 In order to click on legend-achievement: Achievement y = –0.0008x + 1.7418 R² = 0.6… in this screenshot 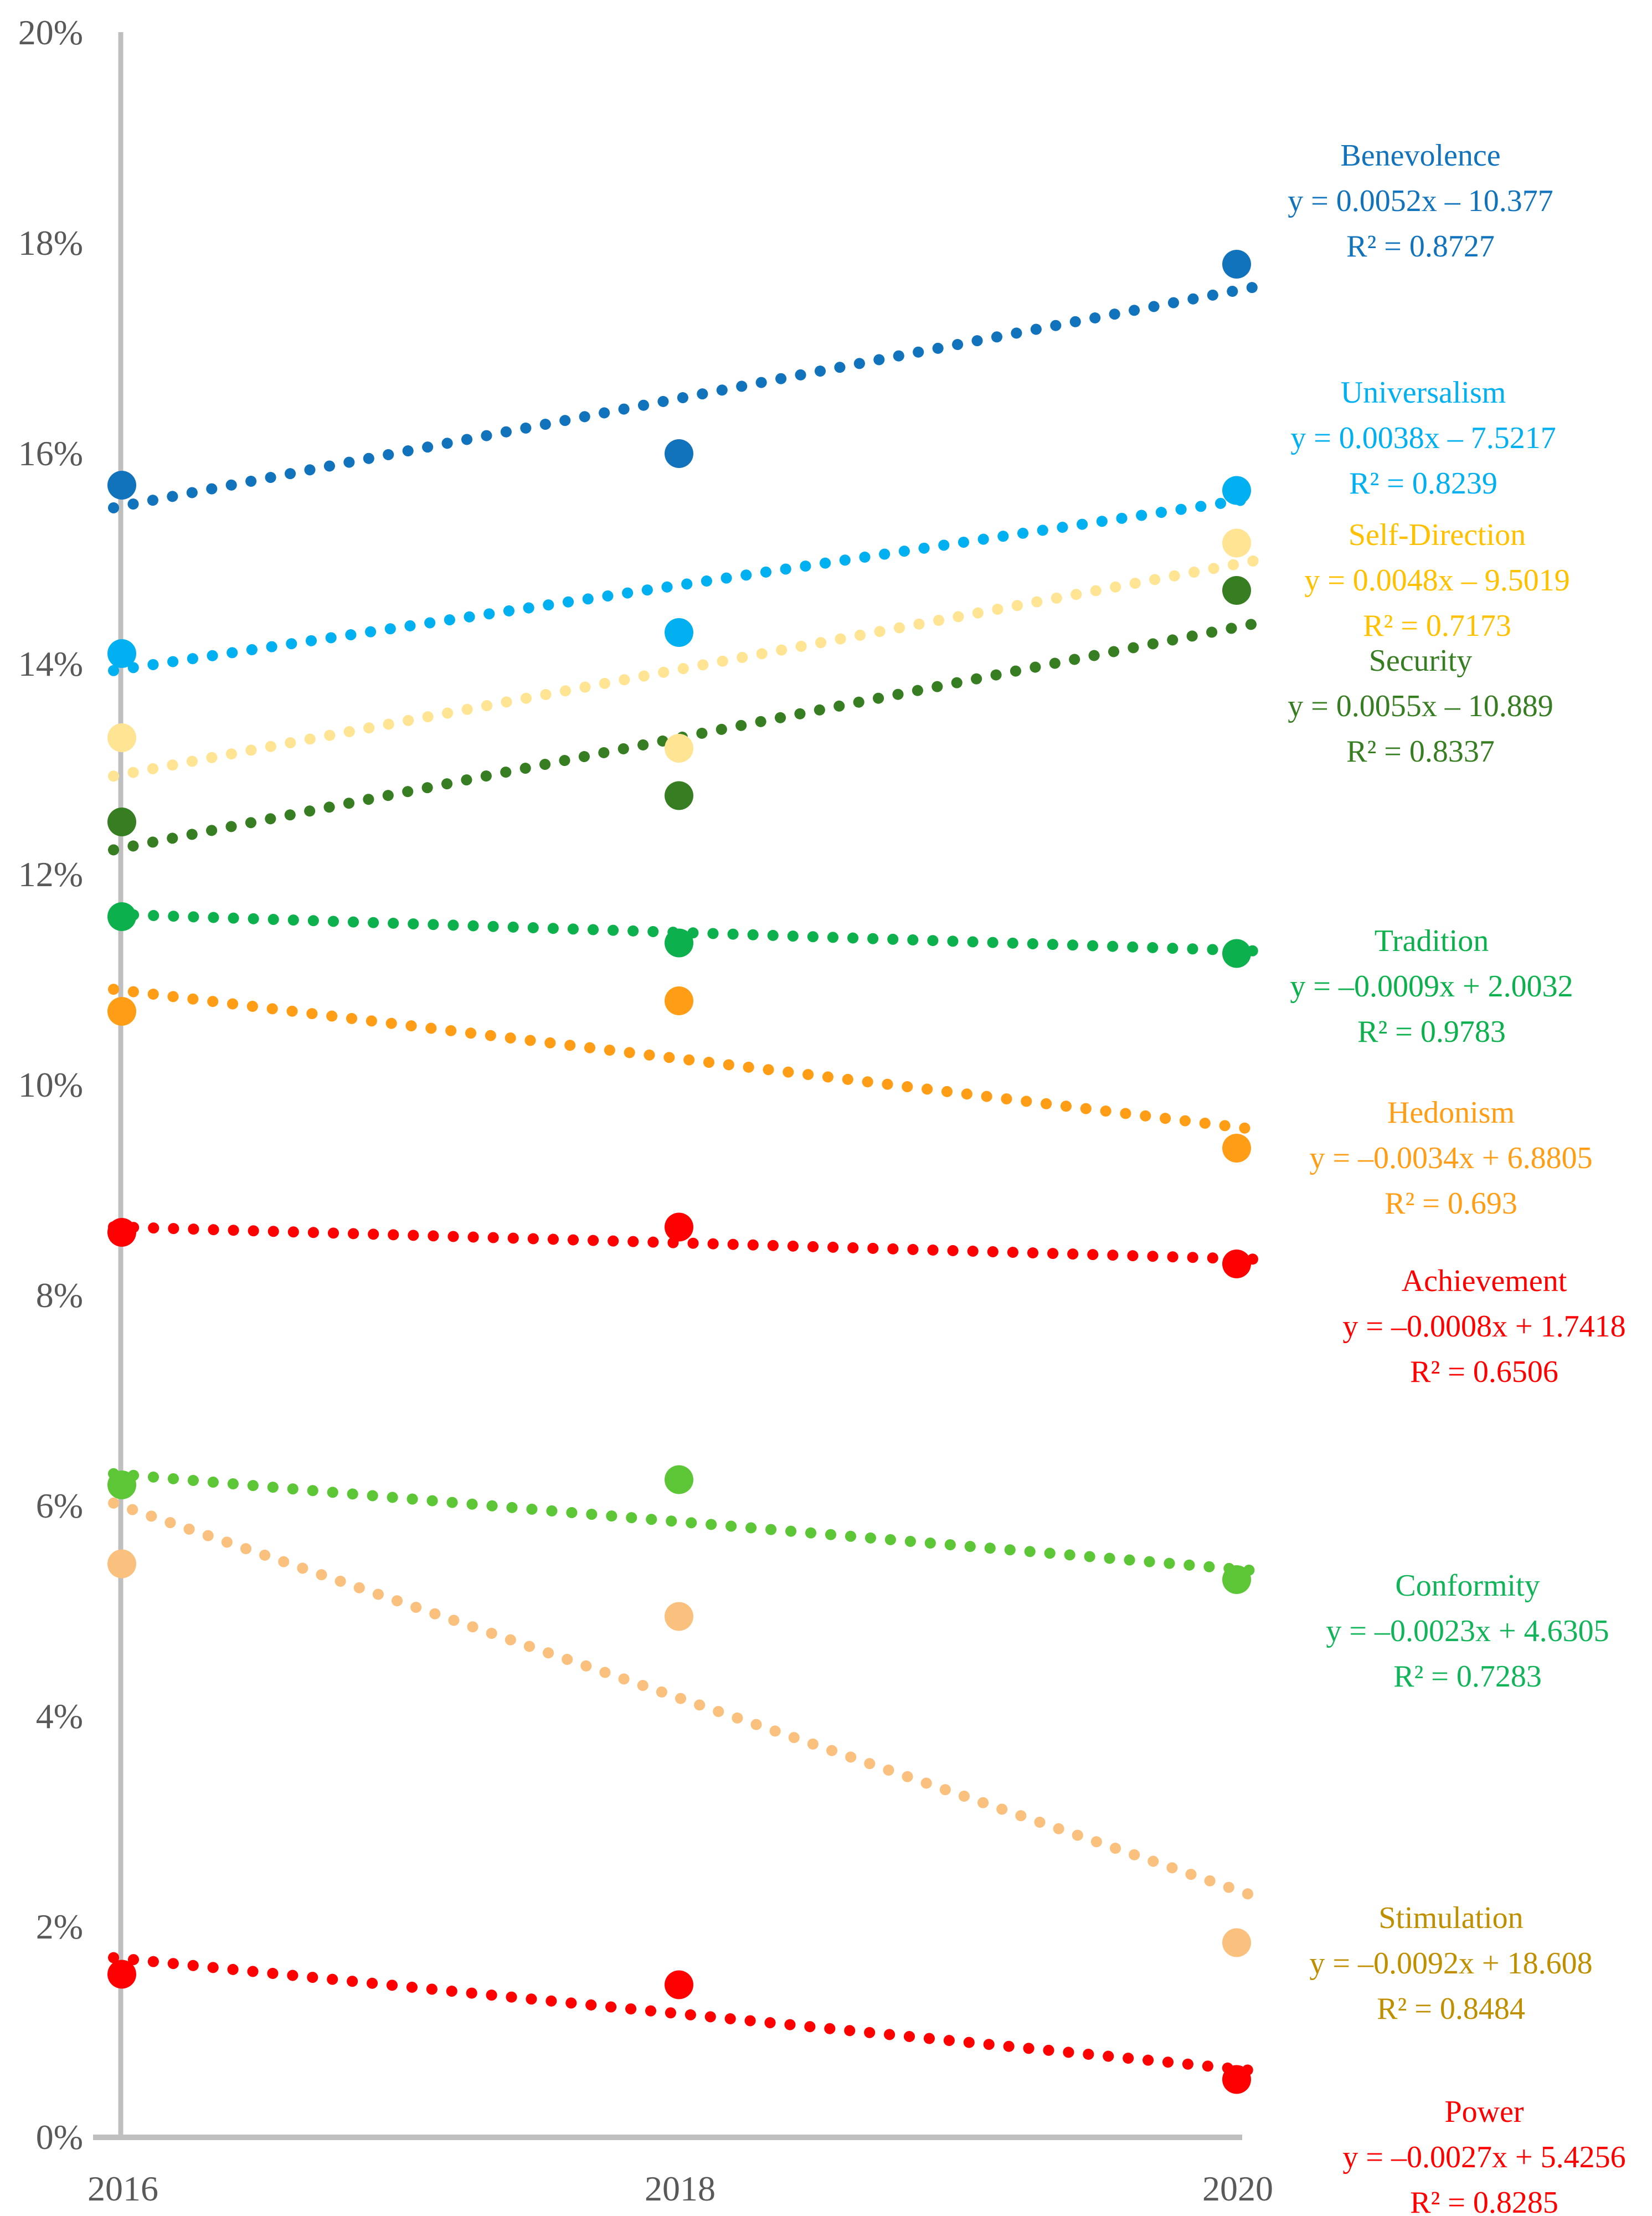, I will do `click(1483, 1326)`.